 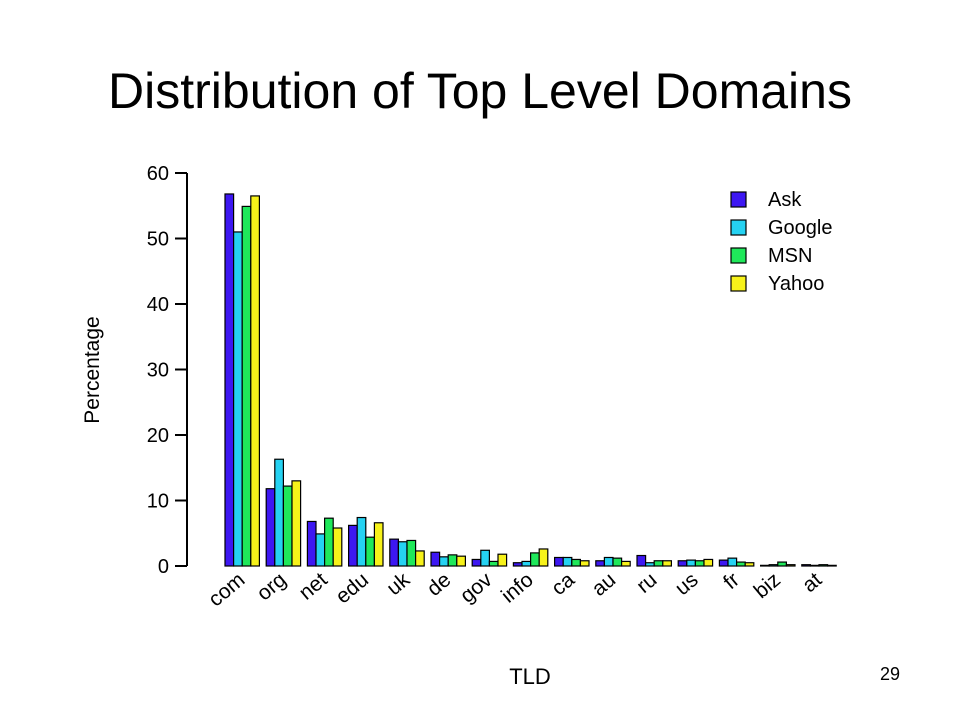 I want to click on bar-gov-ask, so click(x=476, y=562).